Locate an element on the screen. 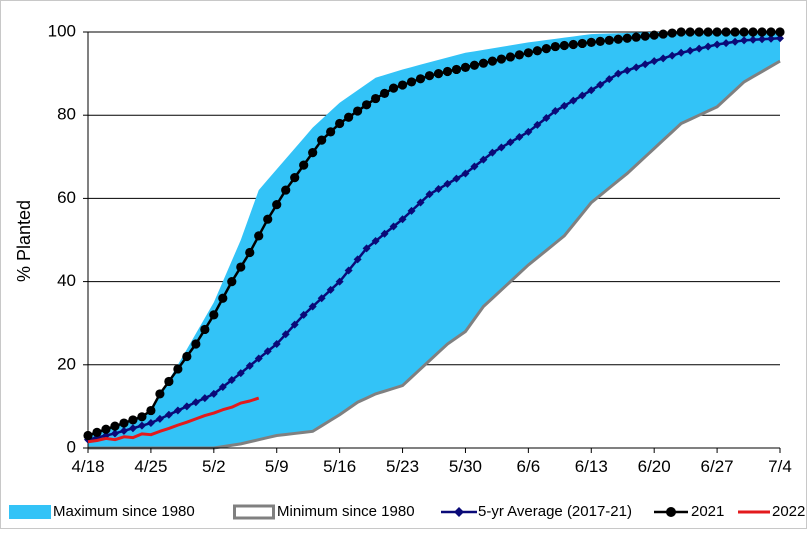 This screenshot has height=533, width=807. x-tick-label: 5/23 is located at coordinates (402, 466).